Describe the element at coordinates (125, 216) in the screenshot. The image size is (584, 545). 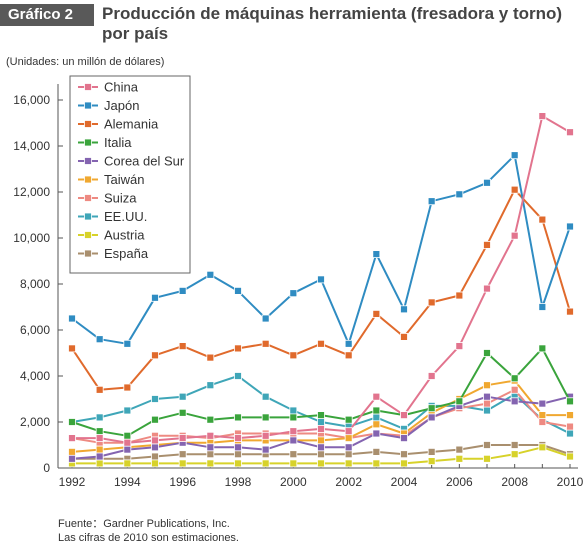
I see `legend-label: EE.UU.` at that location.